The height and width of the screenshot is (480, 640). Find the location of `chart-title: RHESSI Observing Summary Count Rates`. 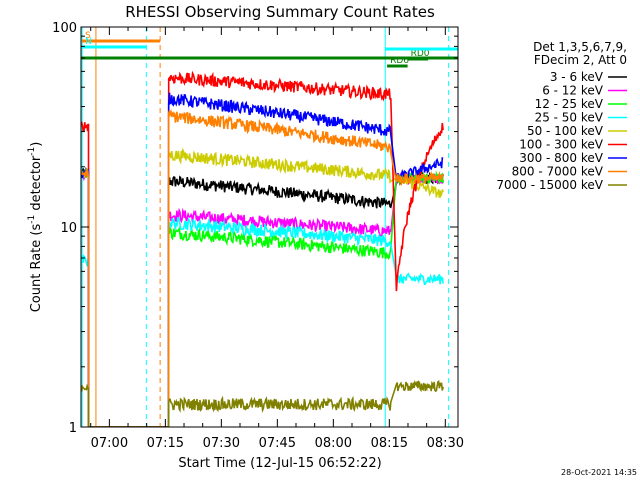

chart-title: RHESSI Observing Summary Count Rates is located at coordinates (280, 12).